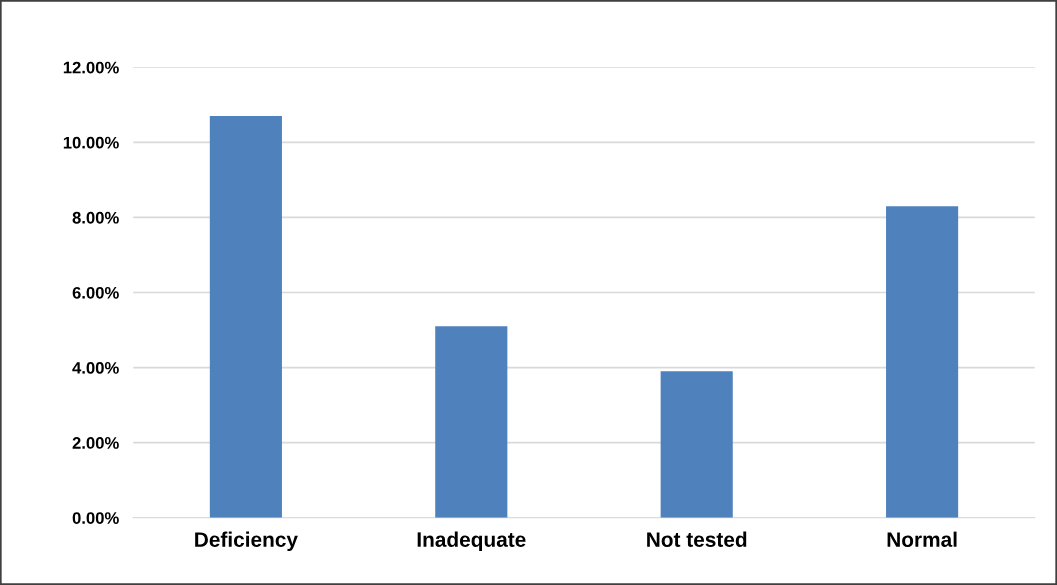 This screenshot has height=585, width=1057. What do you see at coordinates (246, 541) in the screenshot?
I see `x-tick-label: Deficiency` at bounding box center [246, 541].